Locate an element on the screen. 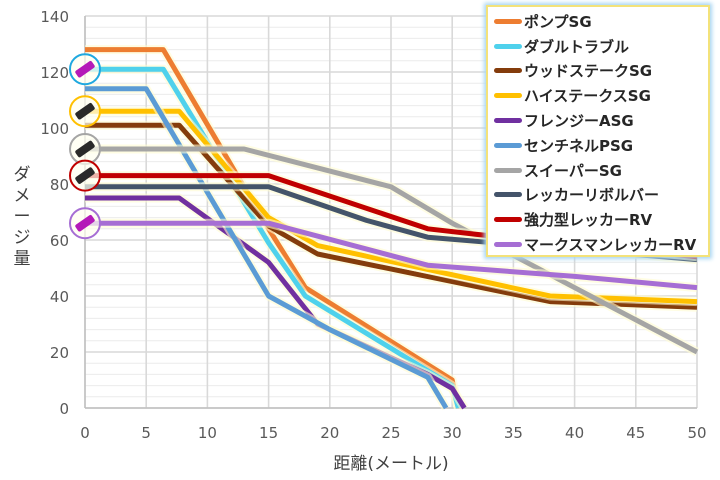 The width and height of the screenshot is (720, 480). y-axis-title-char: メ is located at coordinates (22, 196).